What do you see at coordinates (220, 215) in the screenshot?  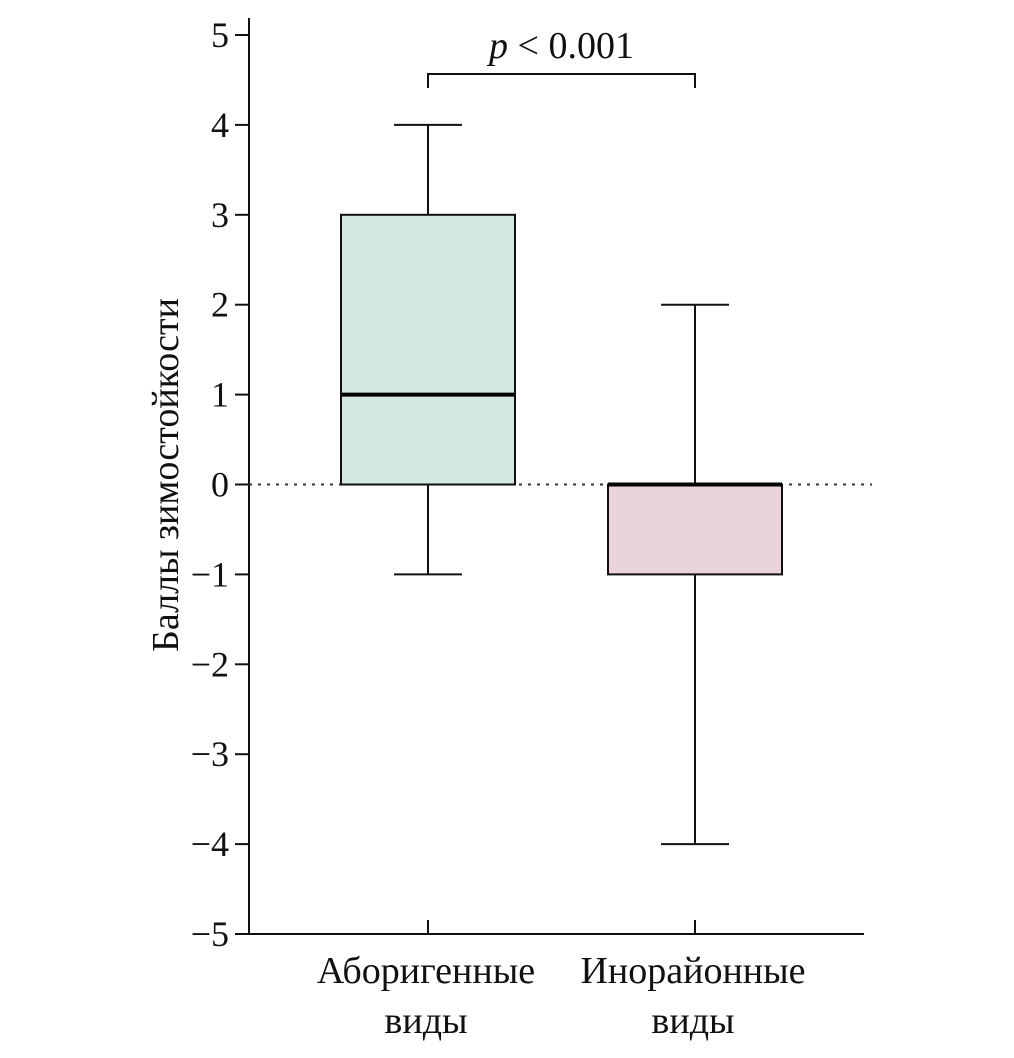 I see `y-tick-label: 3` at bounding box center [220, 215].